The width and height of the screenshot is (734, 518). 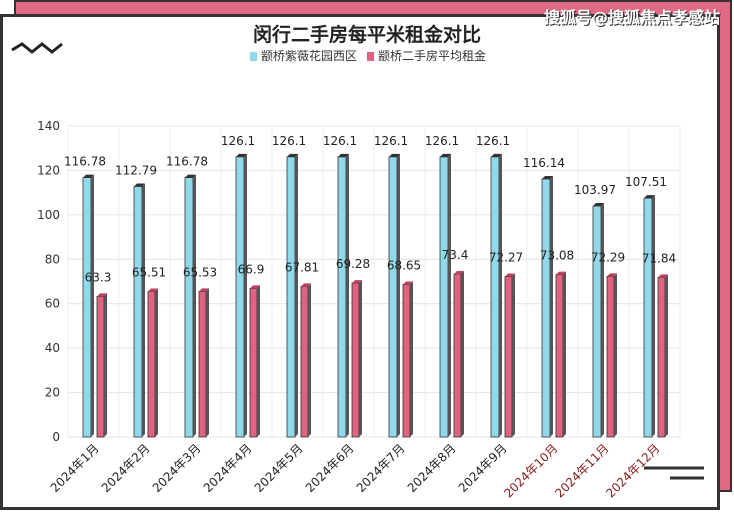 I want to click on data-label: 65.53, so click(x=200, y=272).